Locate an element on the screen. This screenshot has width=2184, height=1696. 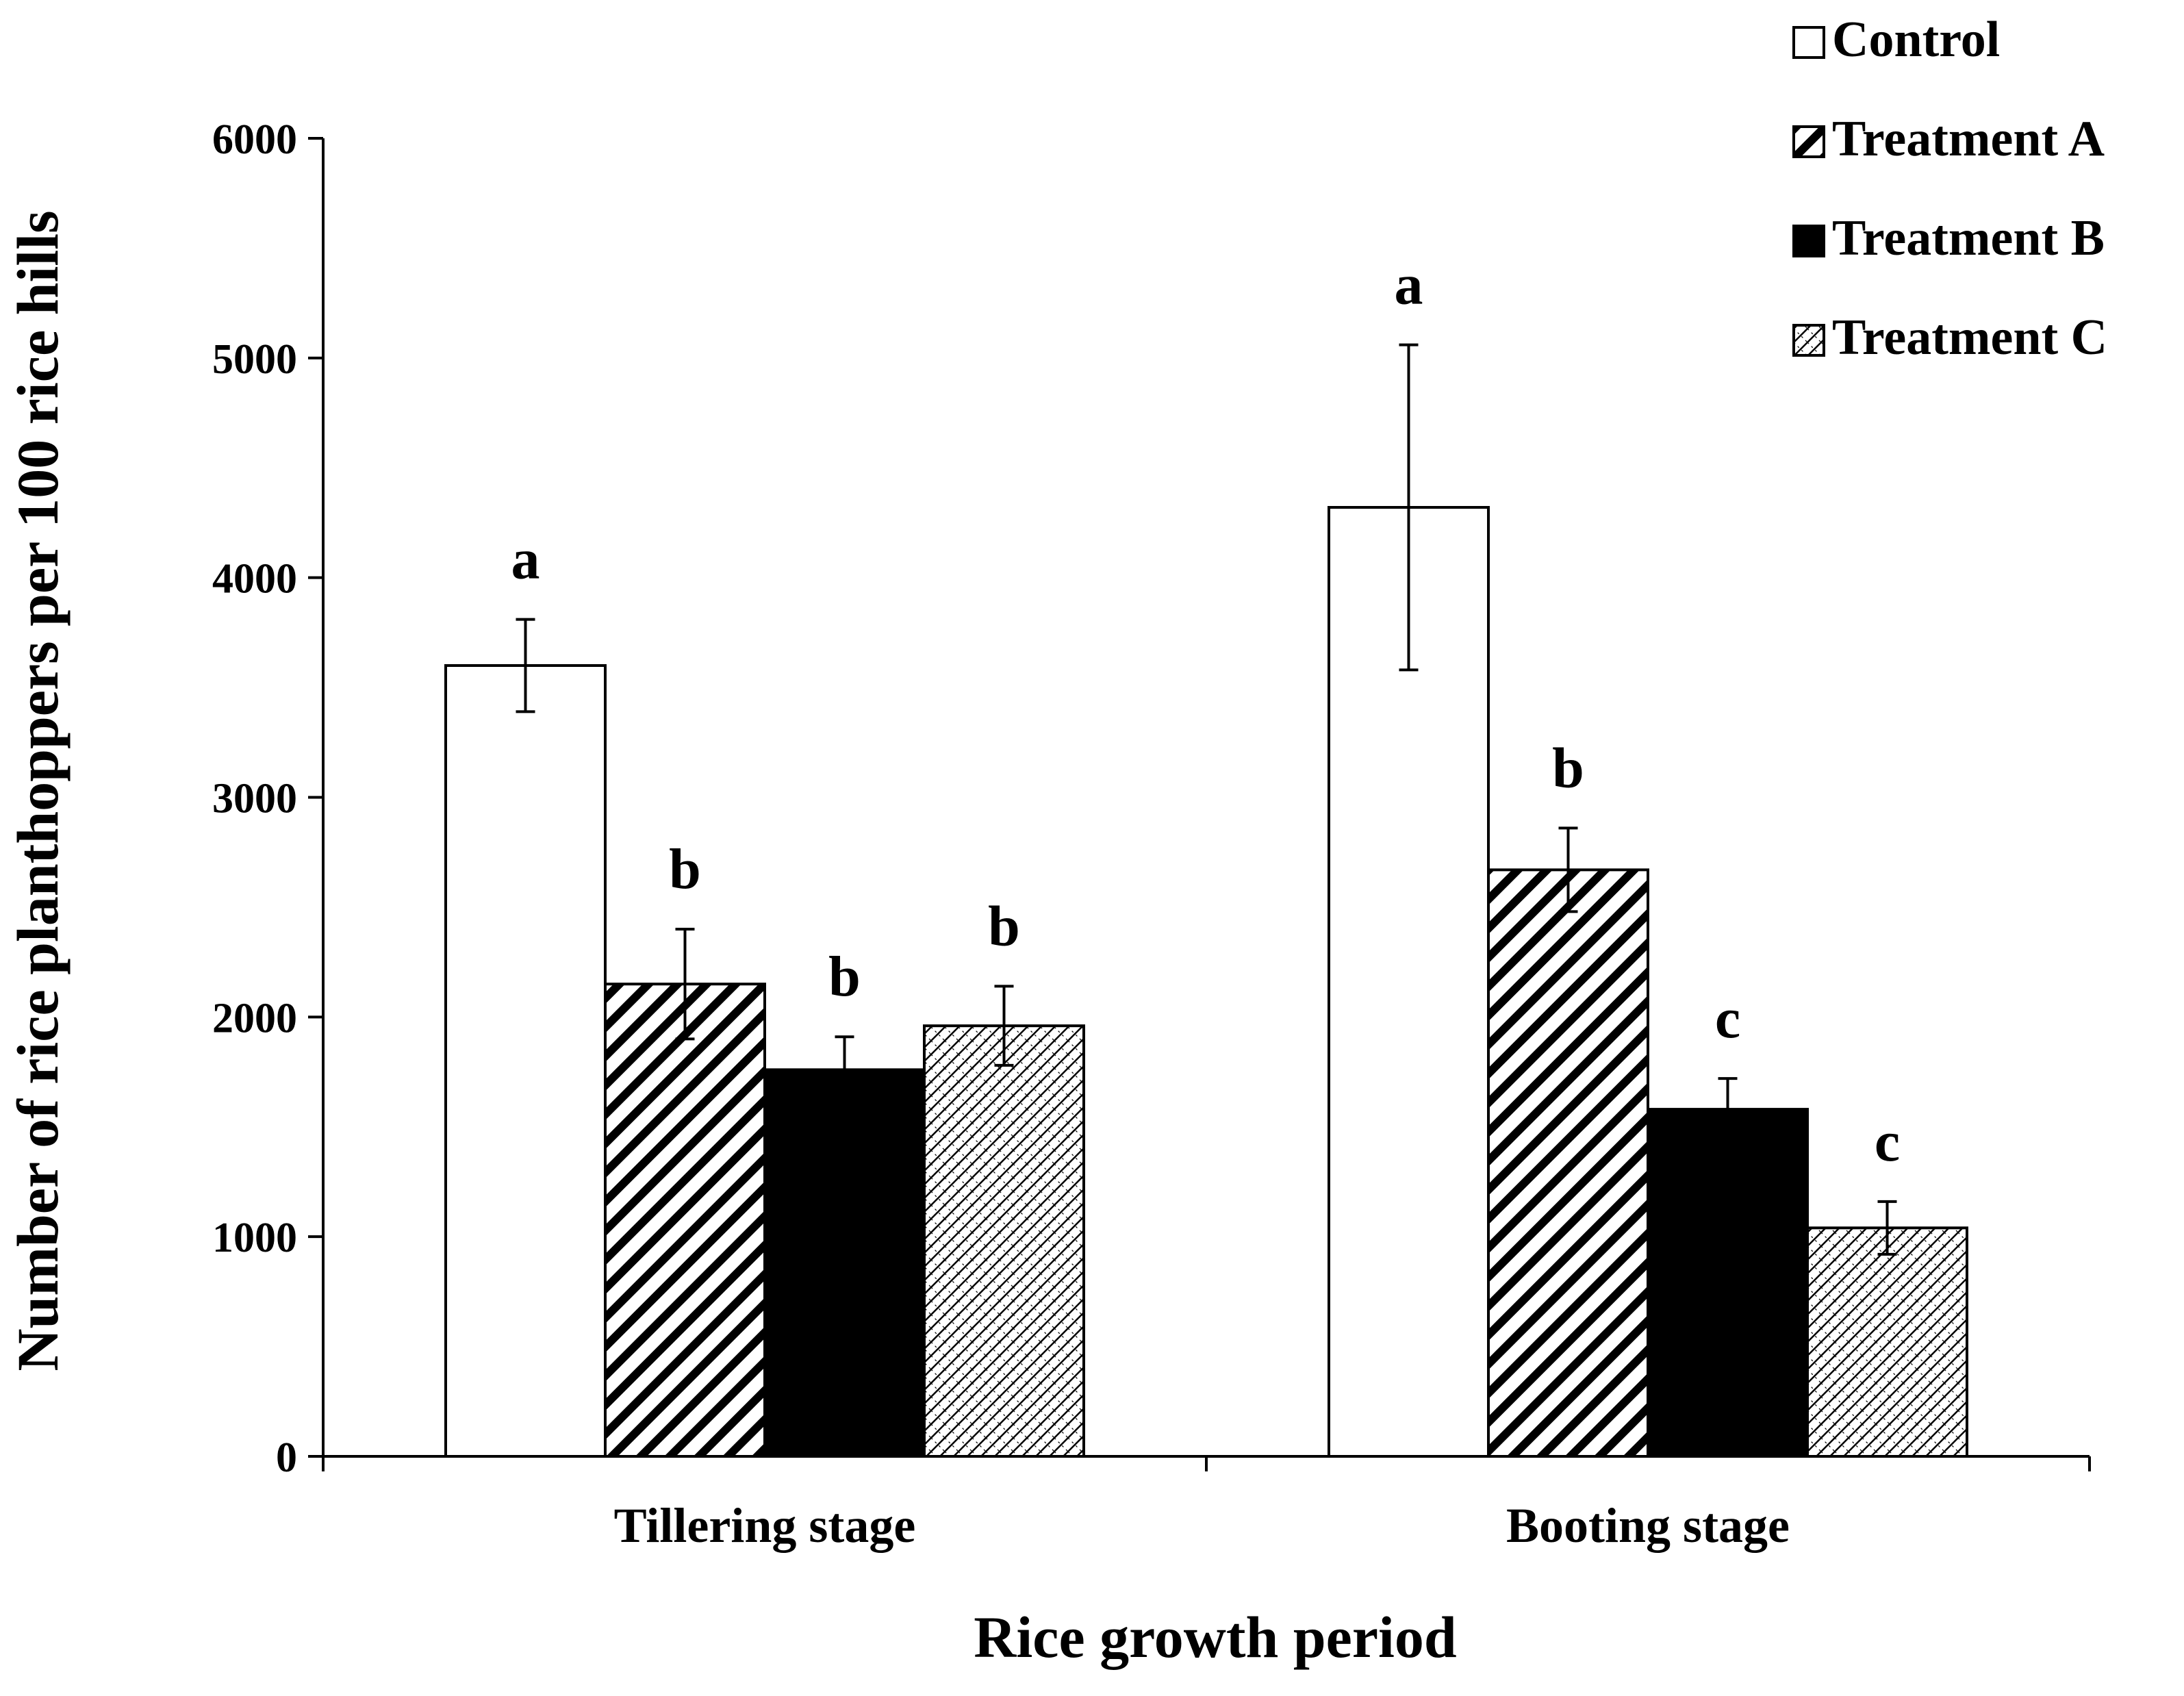
y-tick-label: 1000 is located at coordinates (254, 1238).